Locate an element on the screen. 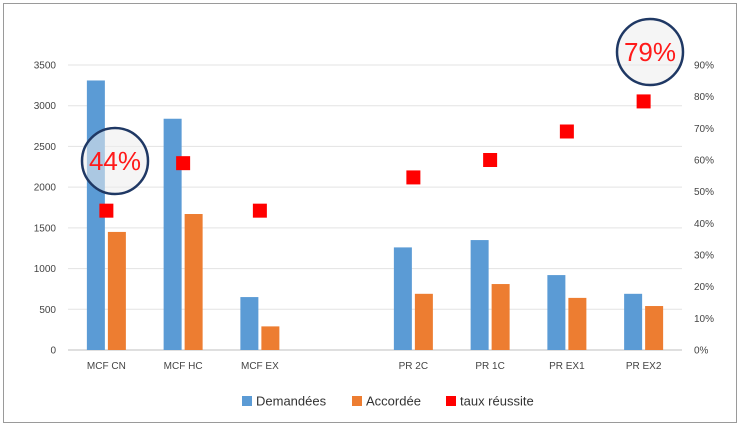 The width and height of the screenshot is (743, 428). y-right-tick-label: 90% is located at coordinates (704, 66).